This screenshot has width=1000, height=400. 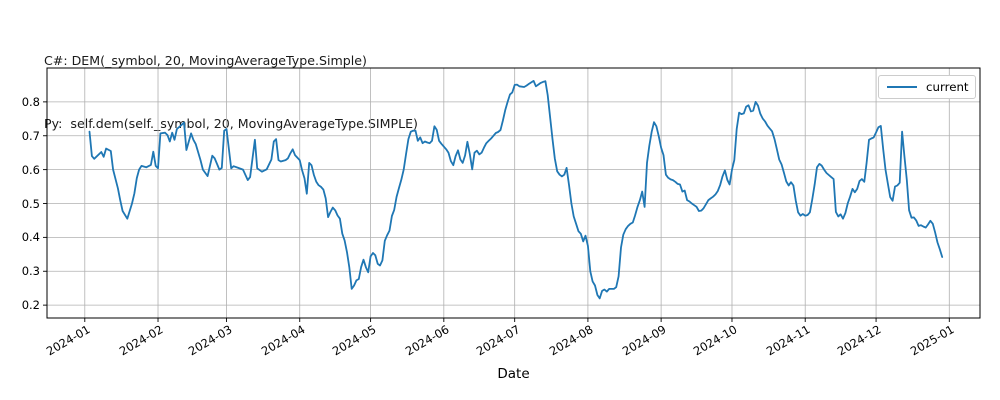 What do you see at coordinates (513, 374) in the screenshot?
I see `x-axis-label: Date` at bounding box center [513, 374].